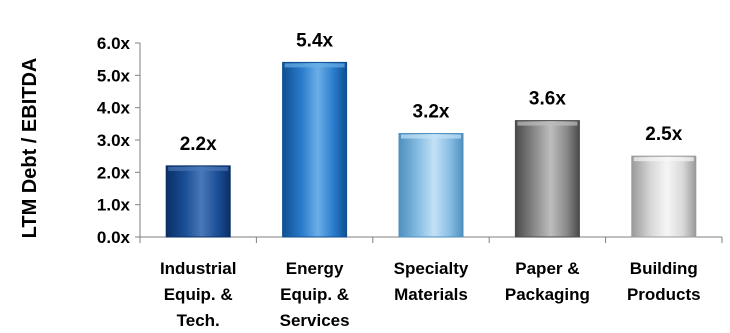 This screenshot has width=730, height=333. Describe the element at coordinates (114, 172) in the screenshot. I see `y-tick-label: 2.0x` at that location.